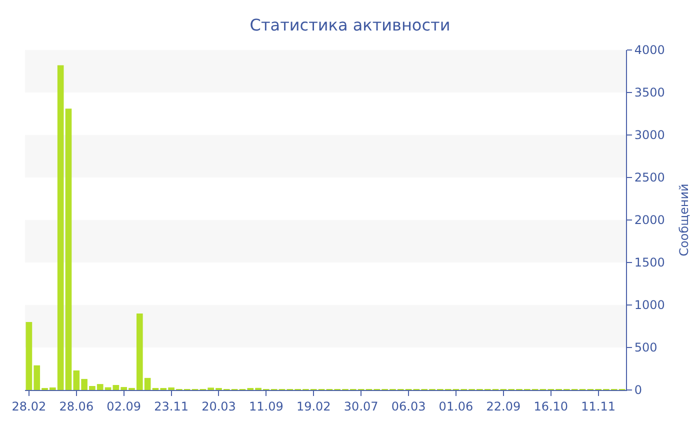 The width and height of the screenshot is (700, 430). Describe the element at coordinates (503, 406) in the screenshot. I see `x-tick-label: 22.09` at that location.